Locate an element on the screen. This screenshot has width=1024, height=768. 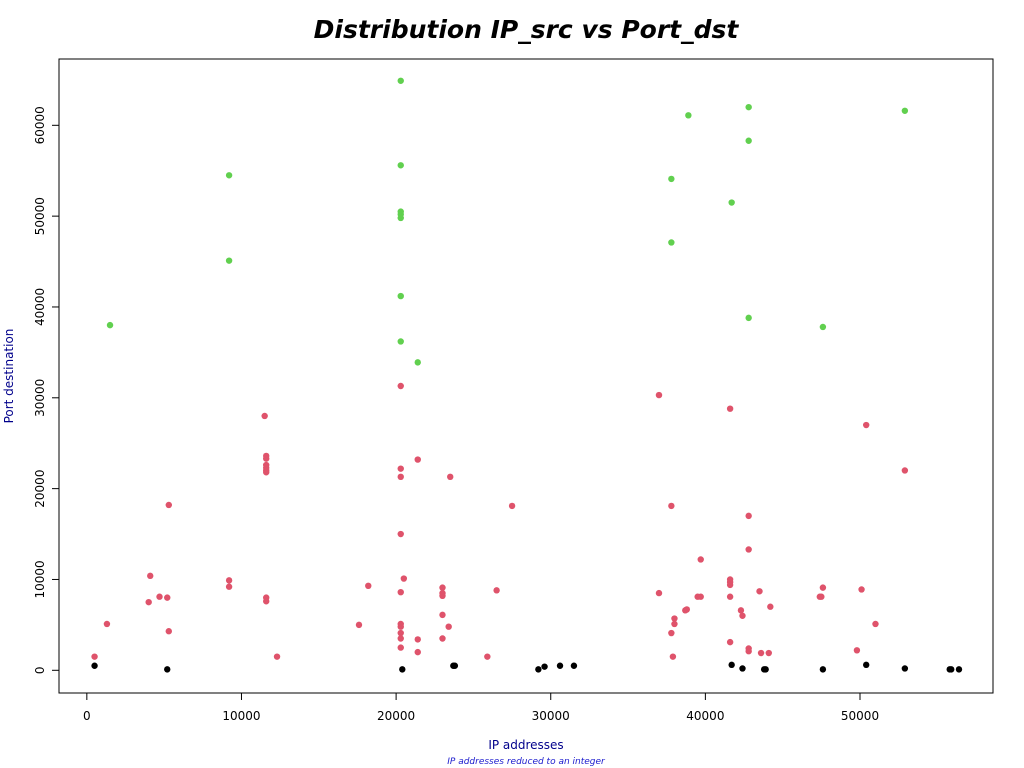
y-axis: 0 10000 20000 30000 40000 50000 60000 is located at coordinates (46, 390).